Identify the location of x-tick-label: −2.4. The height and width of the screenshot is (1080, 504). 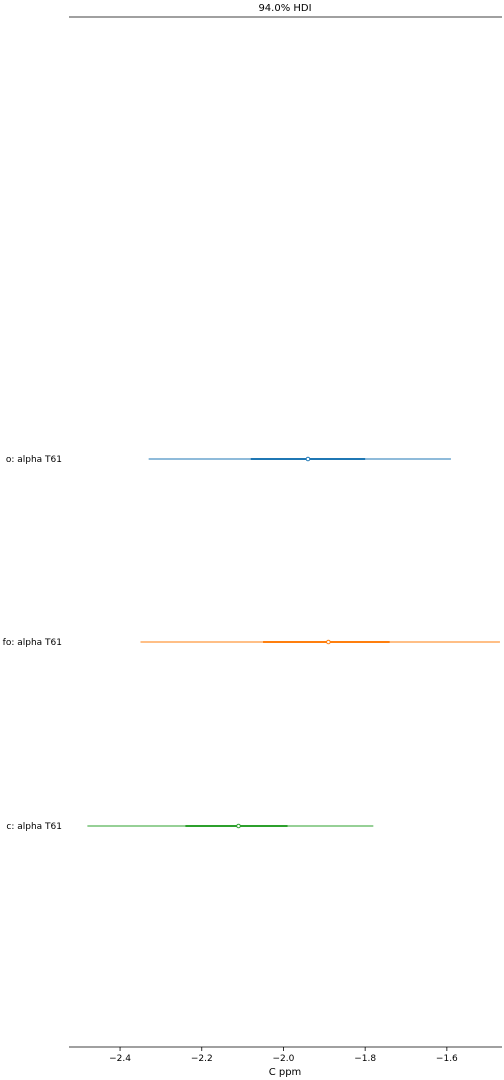
(120, 1059).